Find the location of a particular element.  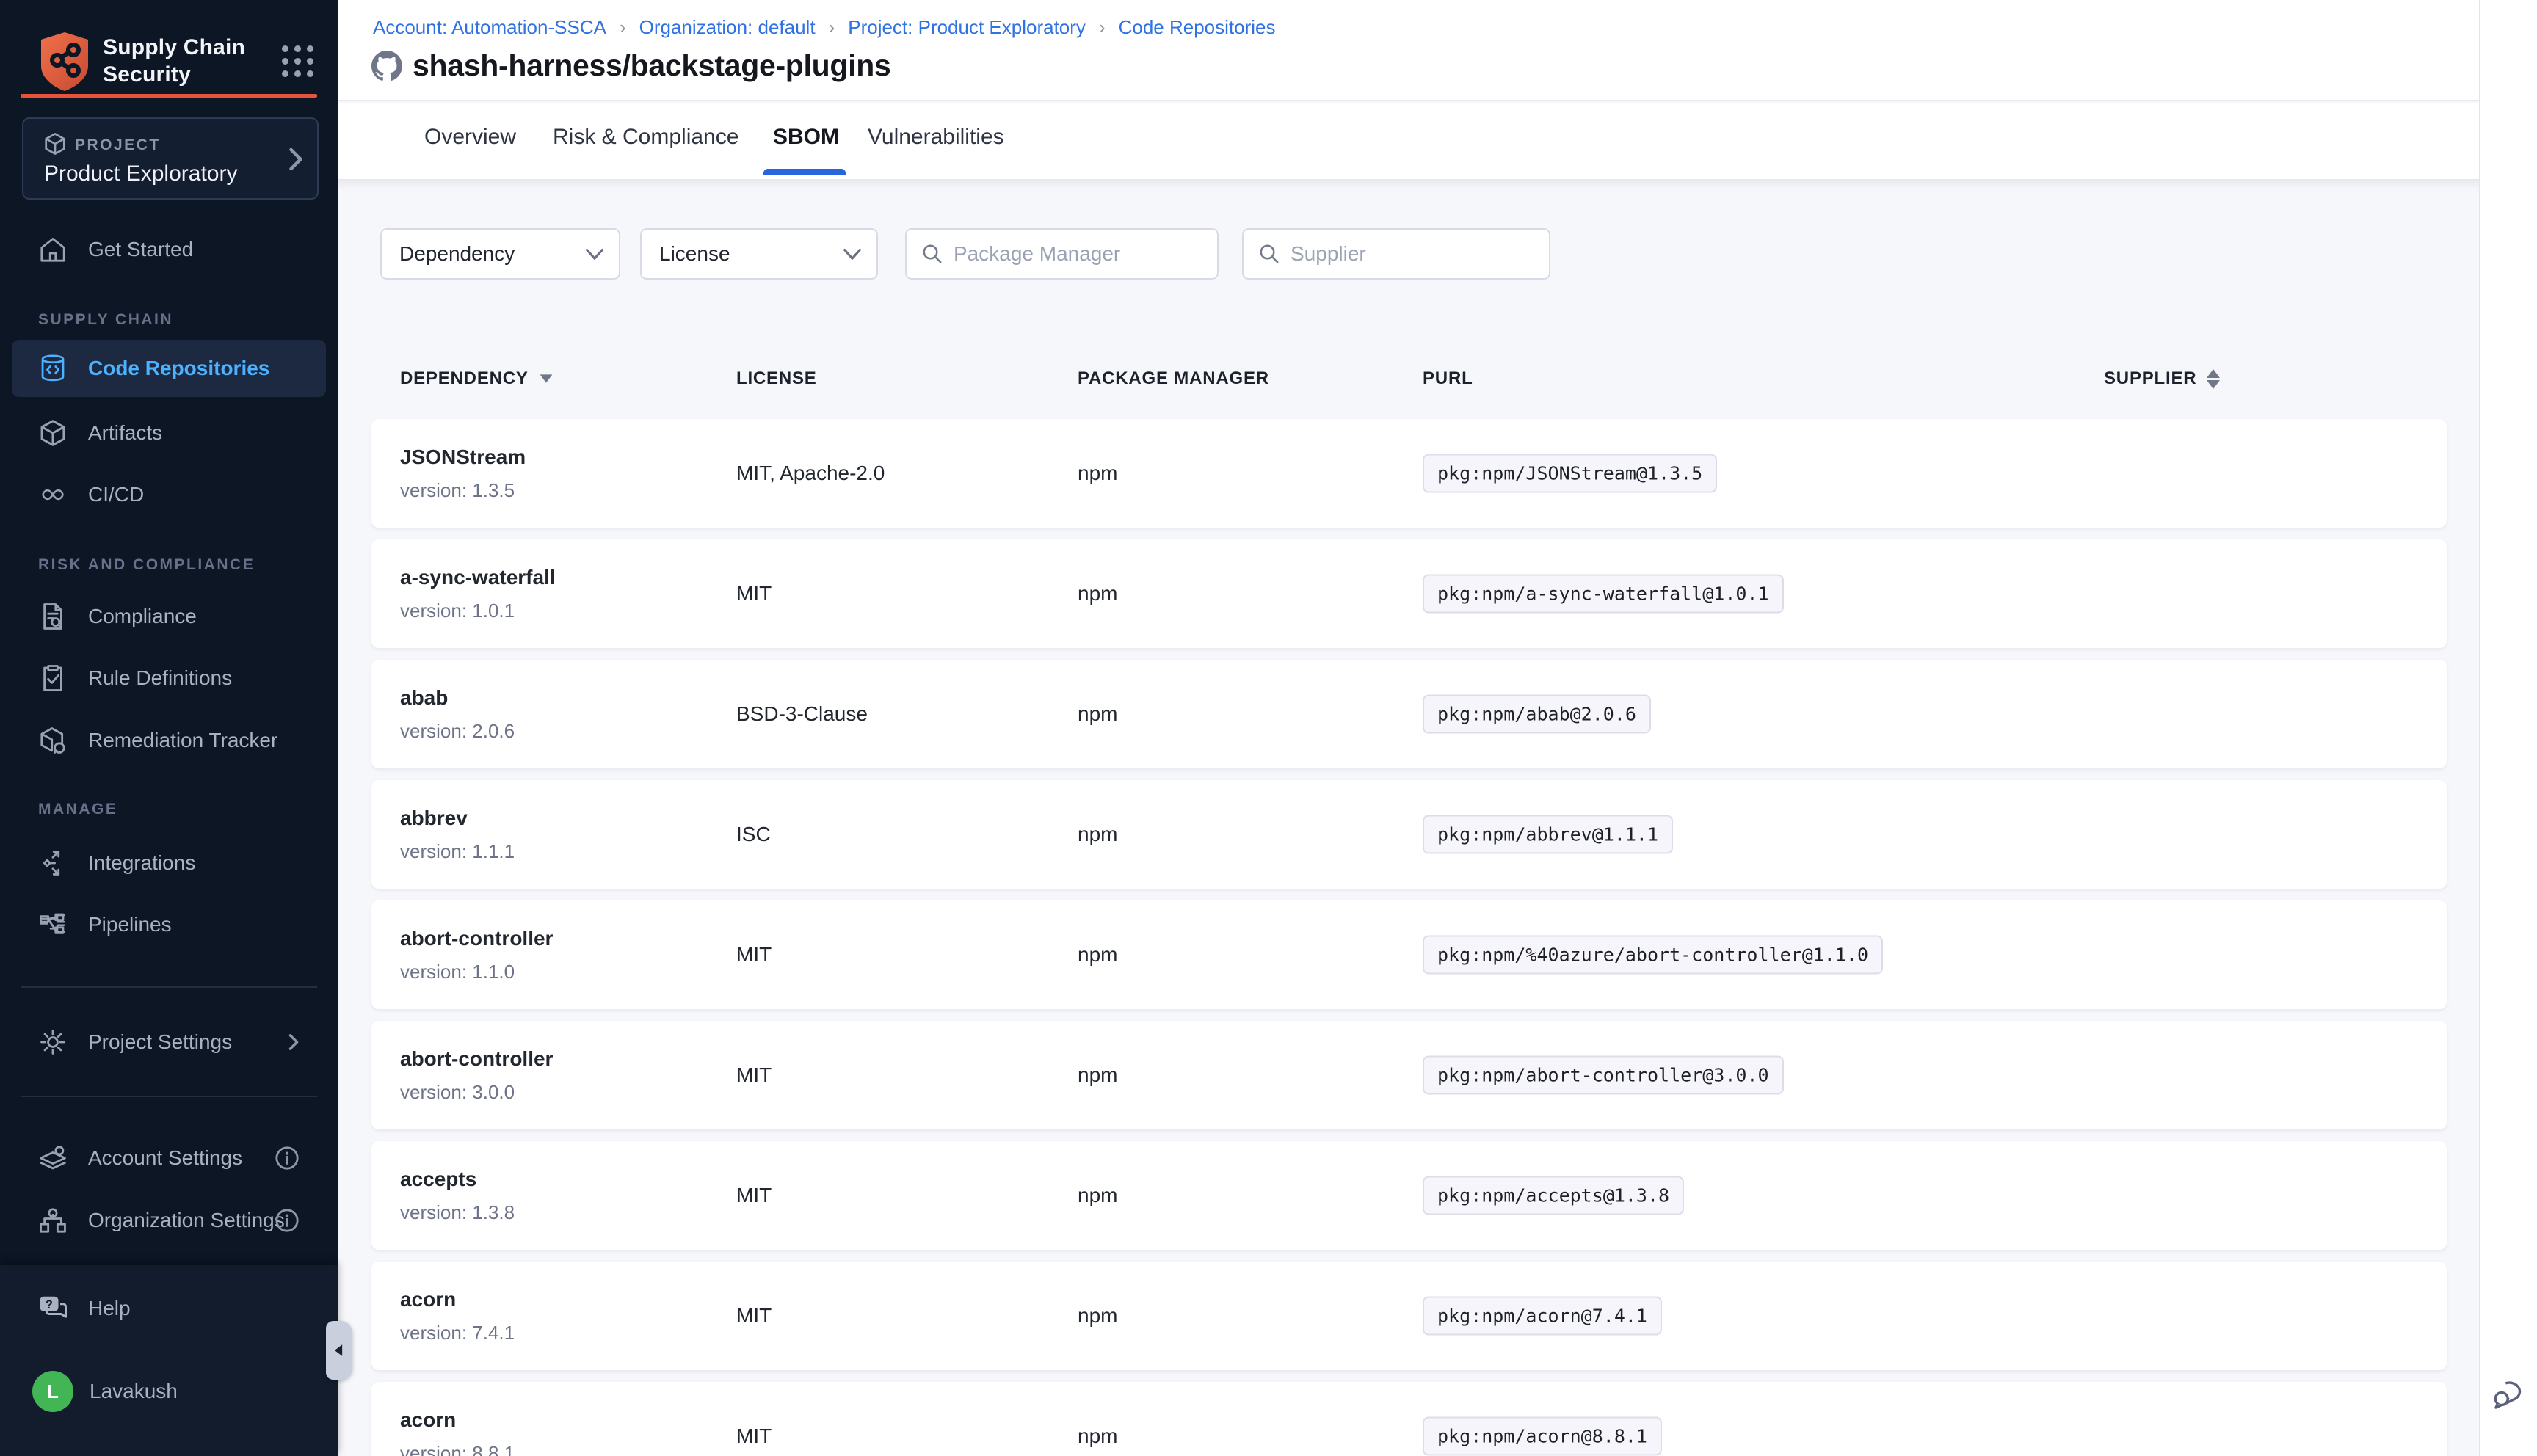

sidebar-item-project-settings: Project Settings is located at coordinates (169, 1042).